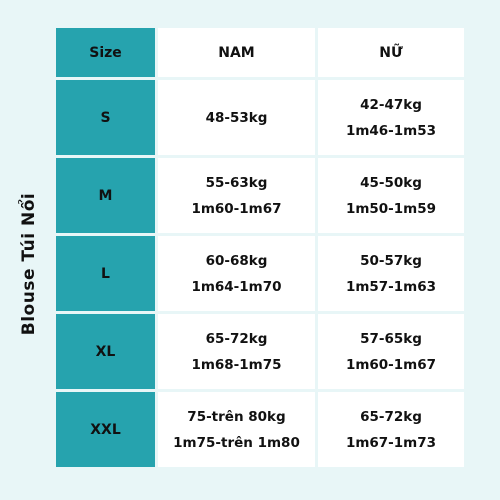 This screenshot has width=500, height=500. Describe the element at coordinates (107, 197) in the screenshot. I see `size-m: M` at that location.